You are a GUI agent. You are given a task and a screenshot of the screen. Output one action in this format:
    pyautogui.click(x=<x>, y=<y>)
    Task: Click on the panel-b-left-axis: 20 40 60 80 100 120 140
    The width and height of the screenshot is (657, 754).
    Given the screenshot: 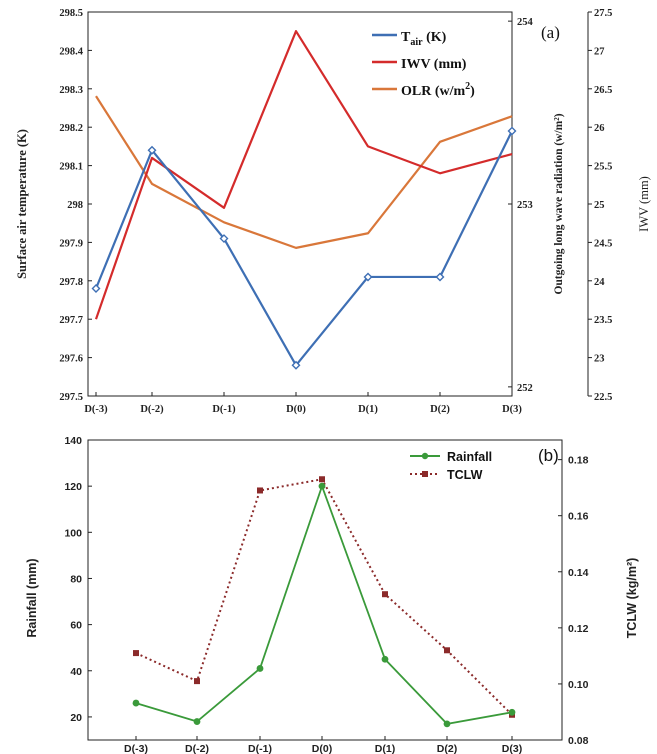 What is the action you would take?
    pyautogui.click(x=78, y=579)
    